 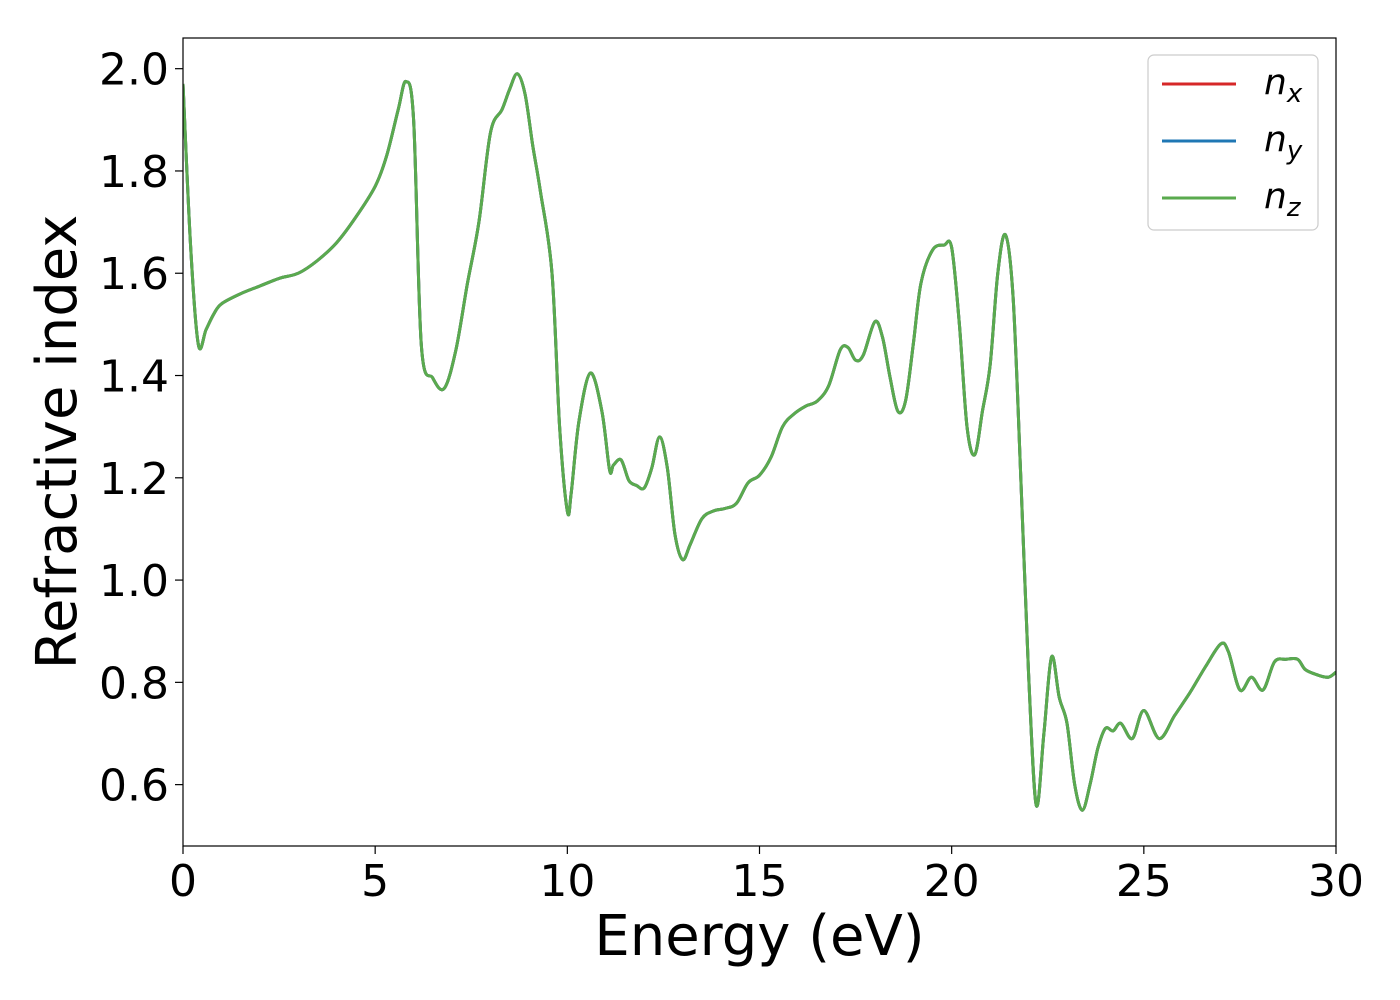 I want to click on legend-label-n-y: ny, so click(x=1283, y=142).